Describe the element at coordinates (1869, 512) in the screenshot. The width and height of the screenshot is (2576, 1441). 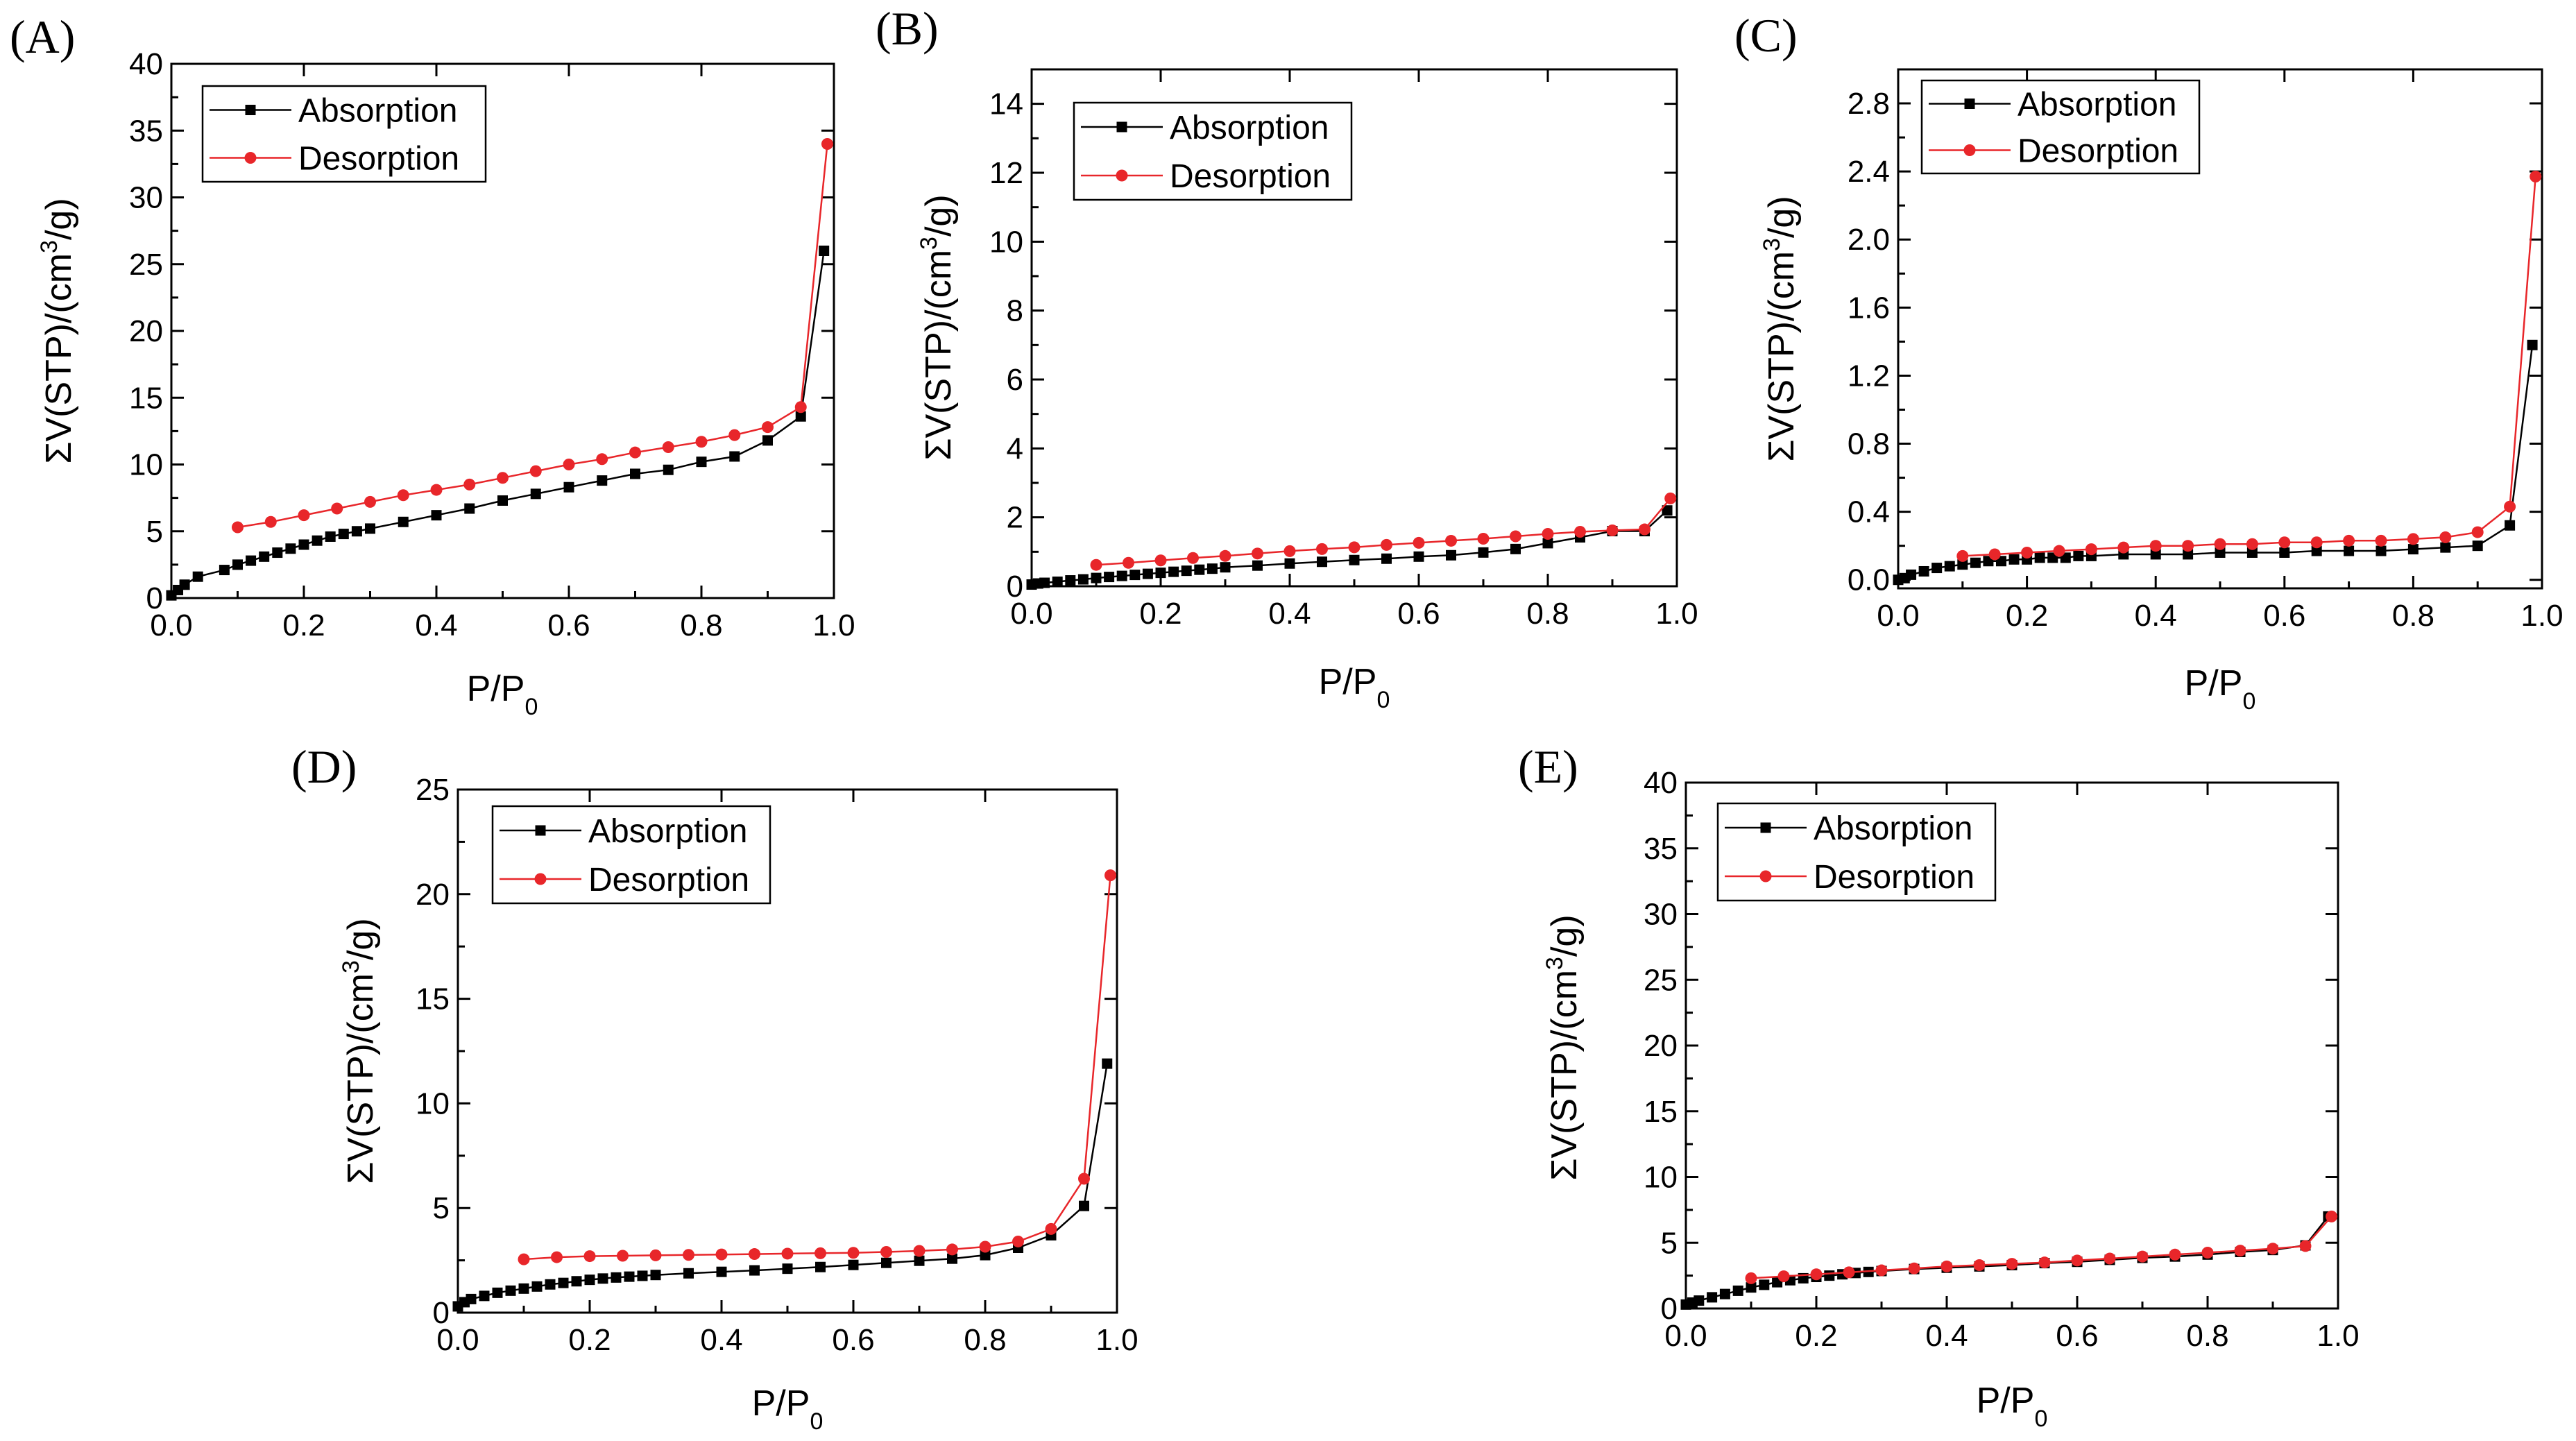
I see `y-tick-label: 0.4` at that location.